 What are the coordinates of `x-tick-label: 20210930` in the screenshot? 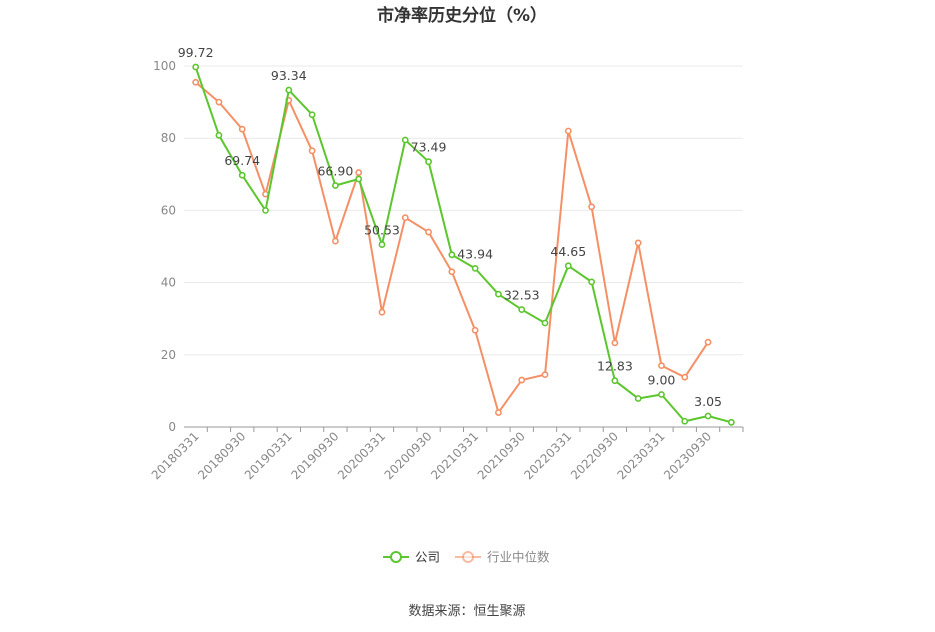 It's located at (501, 455).